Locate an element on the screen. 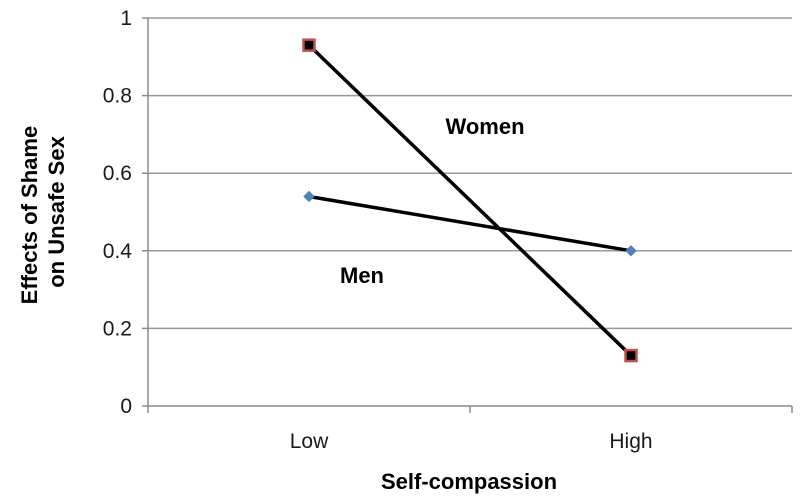 The image size is (800, 503). y-axis-title-line-2: on Unsafe Sex is located at coordinates (56, 211).